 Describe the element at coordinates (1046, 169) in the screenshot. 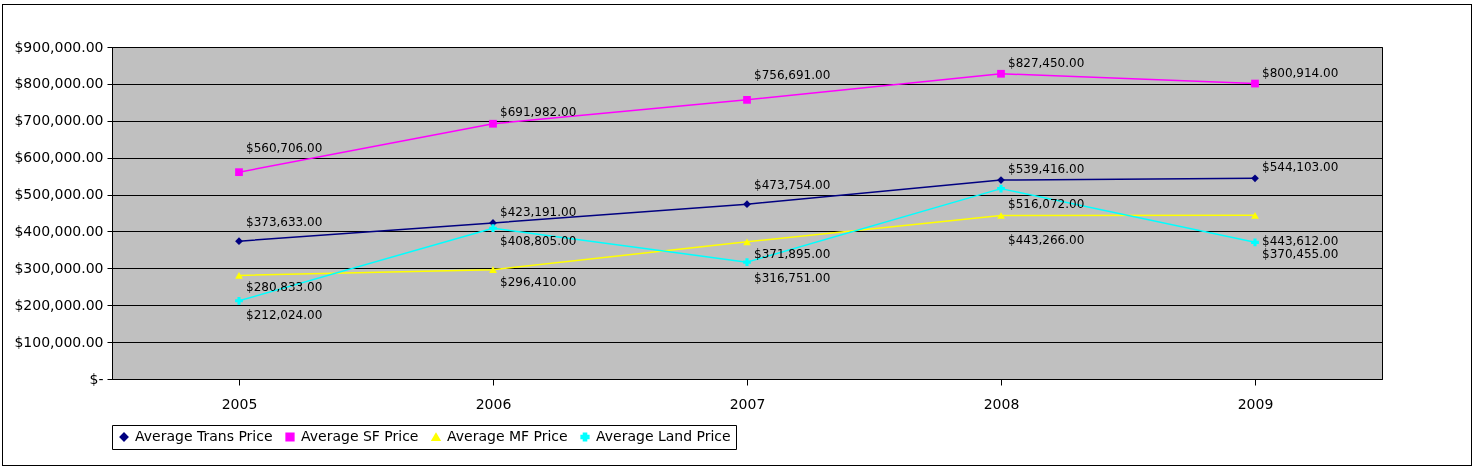

I see `data-label: $539,416.00` at that location.